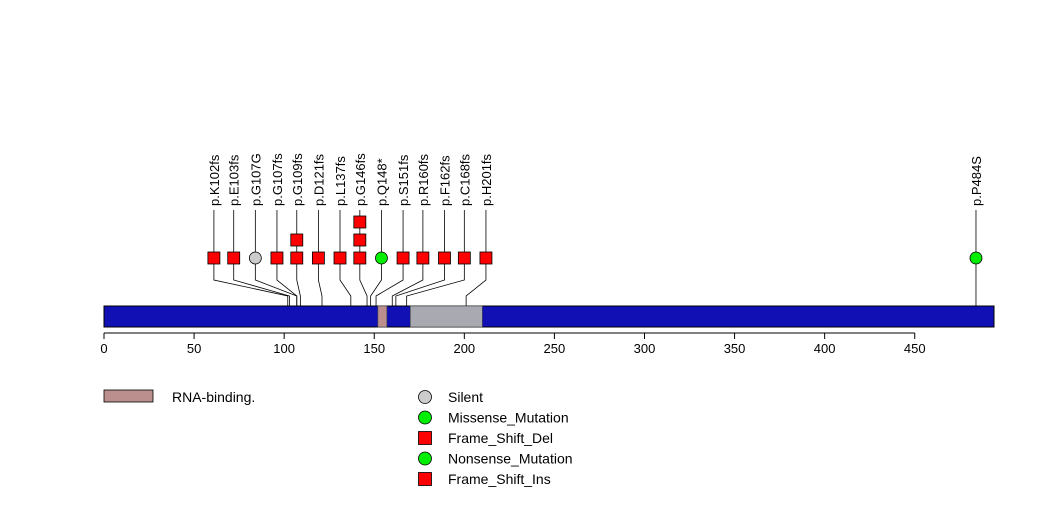  What do you see at coordinates (555, 348) in the screenshot?
I see `x-tick-label: 250` at bounding box center [555, 348].